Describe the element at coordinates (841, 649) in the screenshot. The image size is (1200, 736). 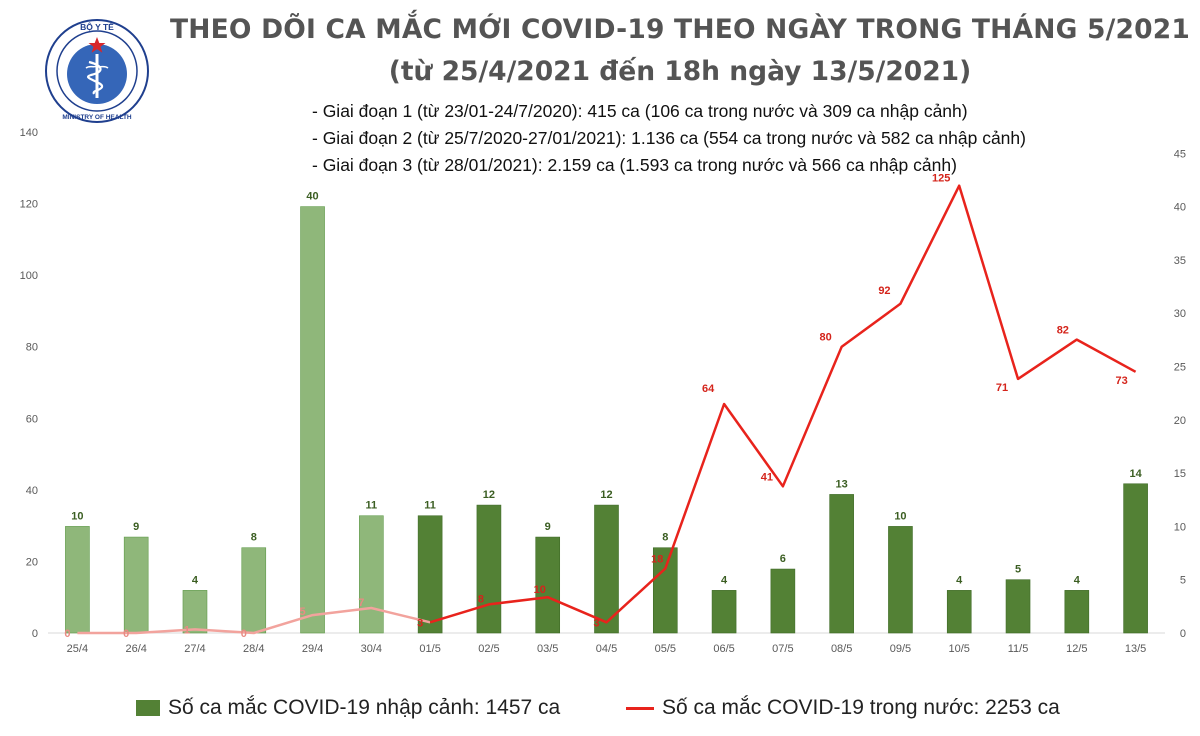
I see `x-tick-label: 08/5` at that location.